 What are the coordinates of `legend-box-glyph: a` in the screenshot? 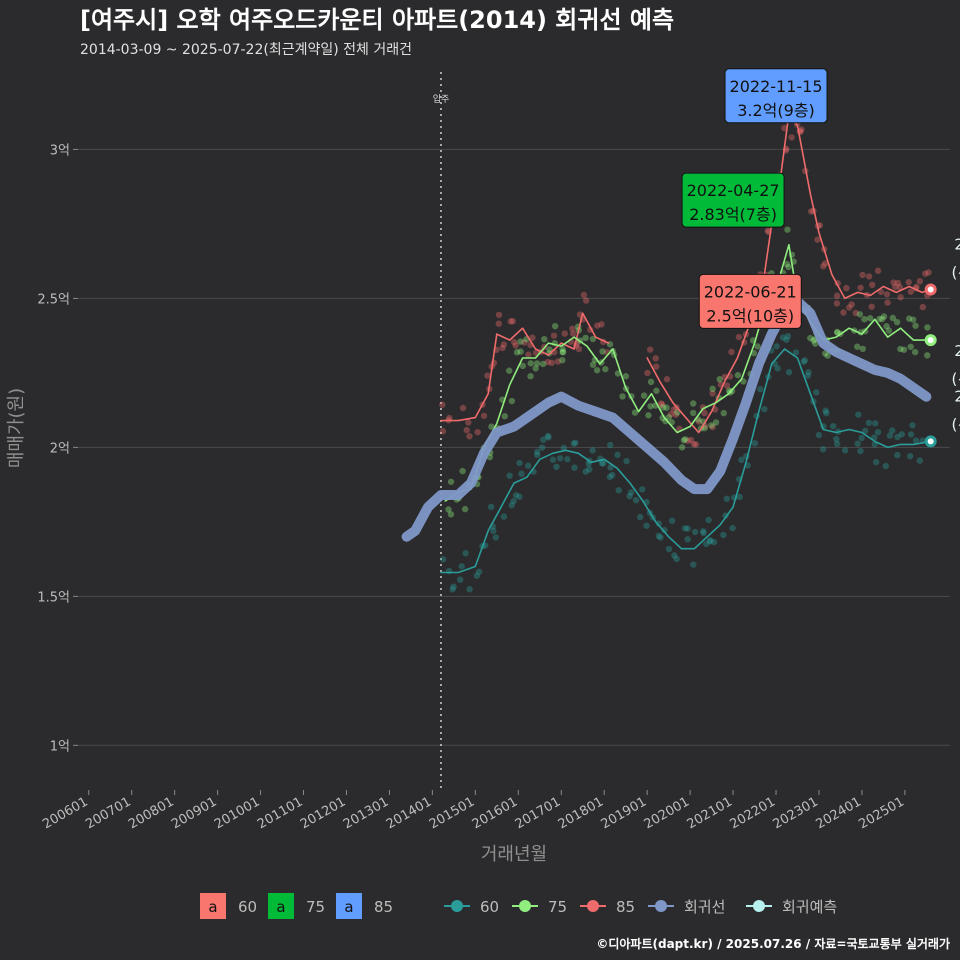 It's located at (348, 907).